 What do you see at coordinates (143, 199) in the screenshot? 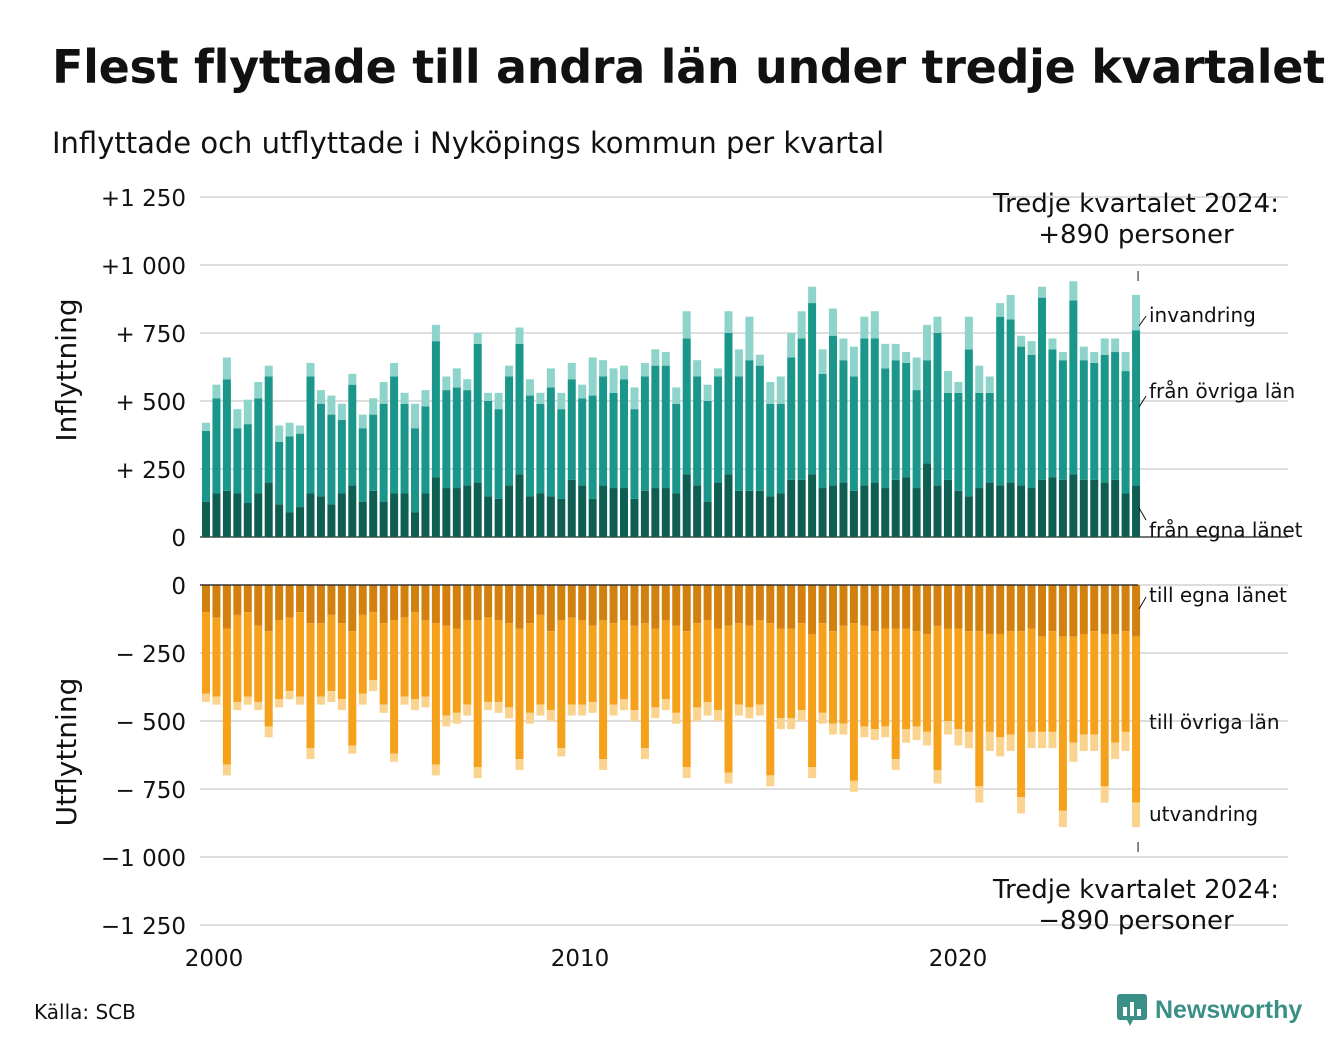
I see `y-tick-label-in: +1 250` at bounding box center [143, 199].